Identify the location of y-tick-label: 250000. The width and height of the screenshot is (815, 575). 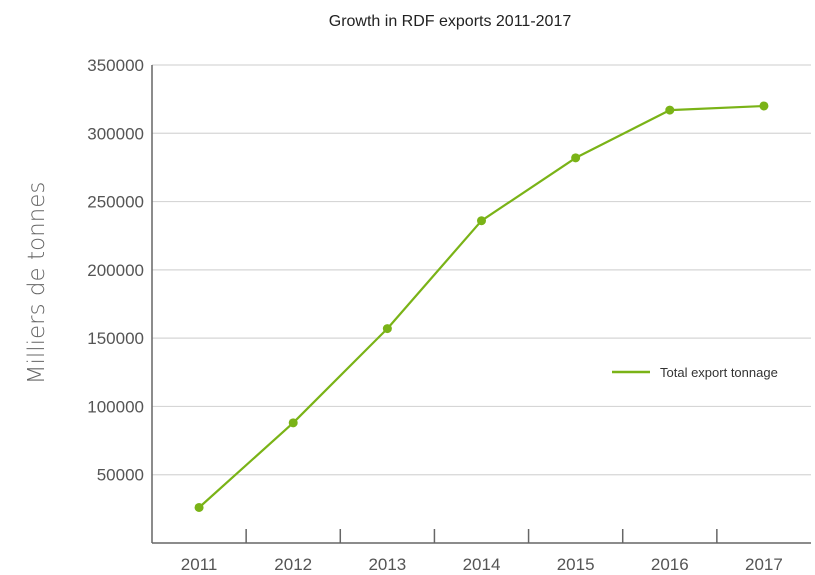
(115, 202).